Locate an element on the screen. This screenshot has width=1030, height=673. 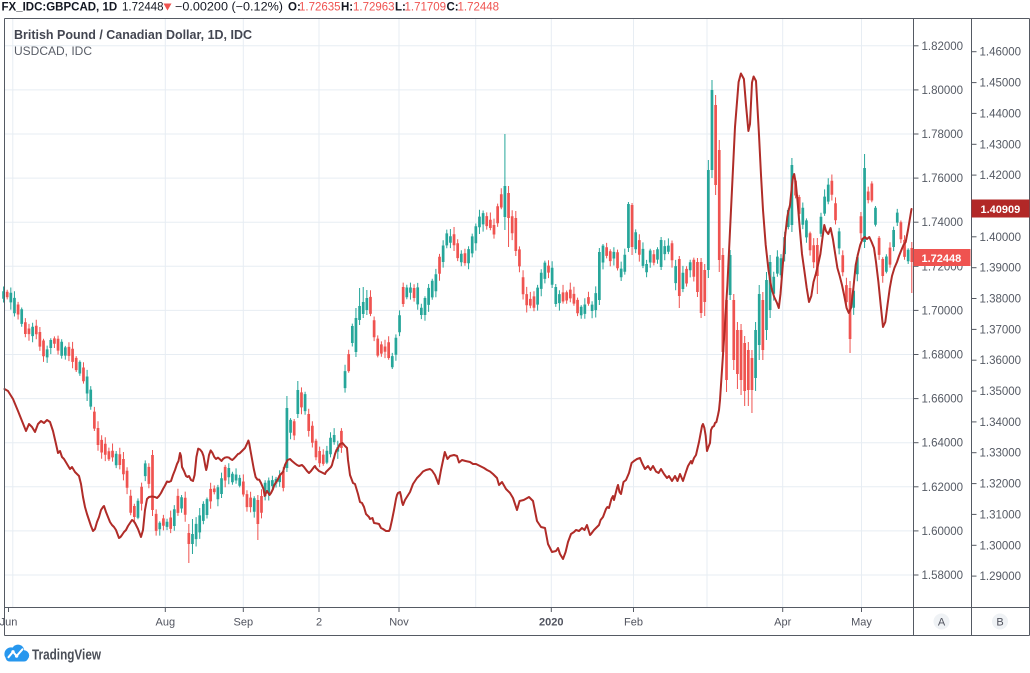
svg-text: O: is located at coordinates (294, 8).